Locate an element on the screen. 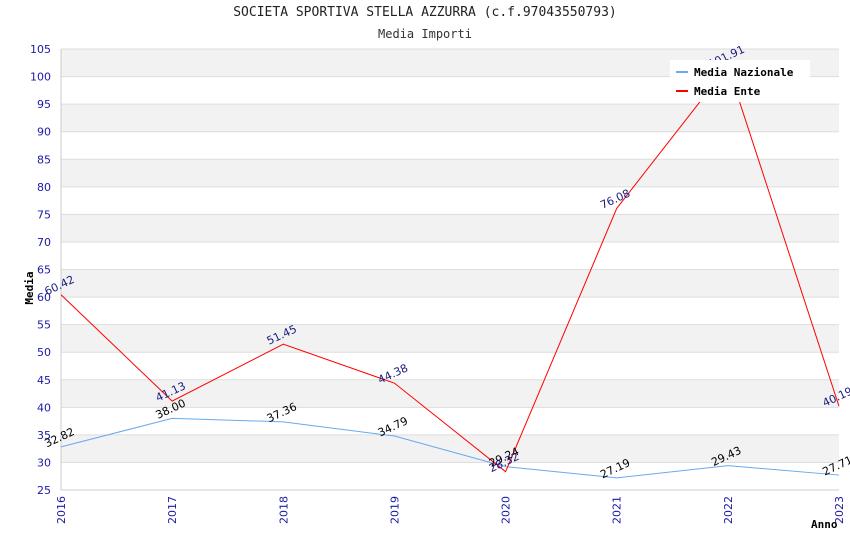 Image resolution: width=850 pixels, height=550 pixels. y-tick-label: 75 is located at coordinates (44, 214).